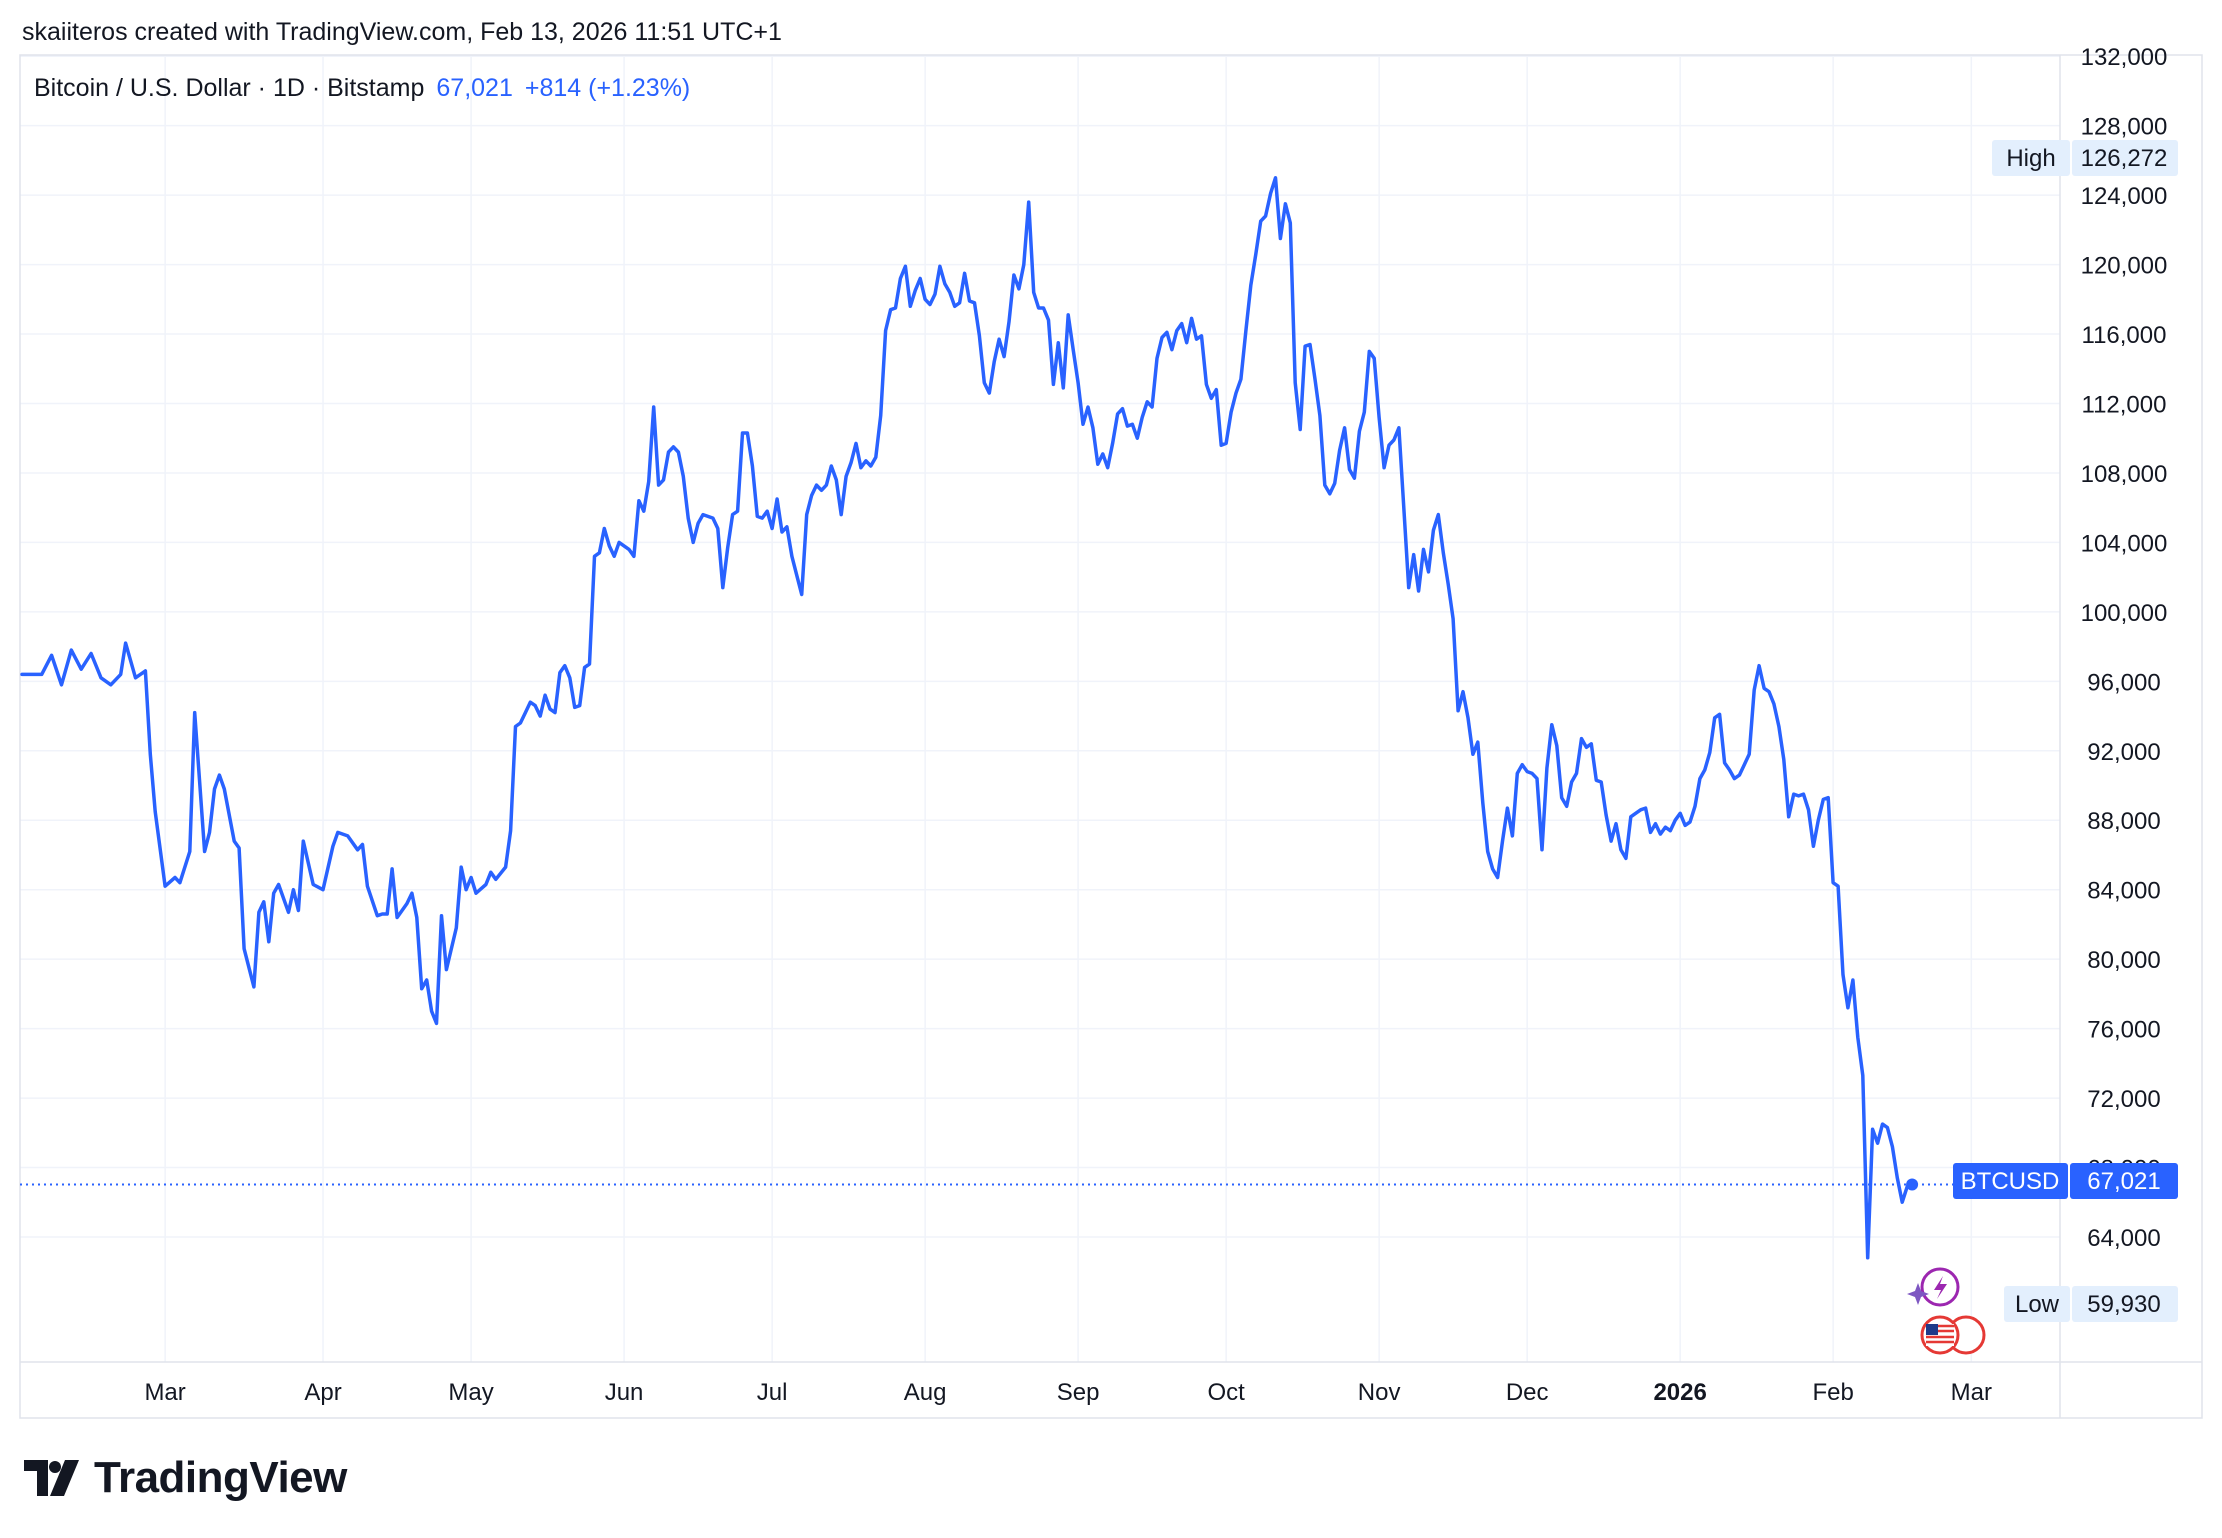  Describe the element at coordinates (2123, 752) in the screenshot. I see `y-tick-label: 92,000` at that location.